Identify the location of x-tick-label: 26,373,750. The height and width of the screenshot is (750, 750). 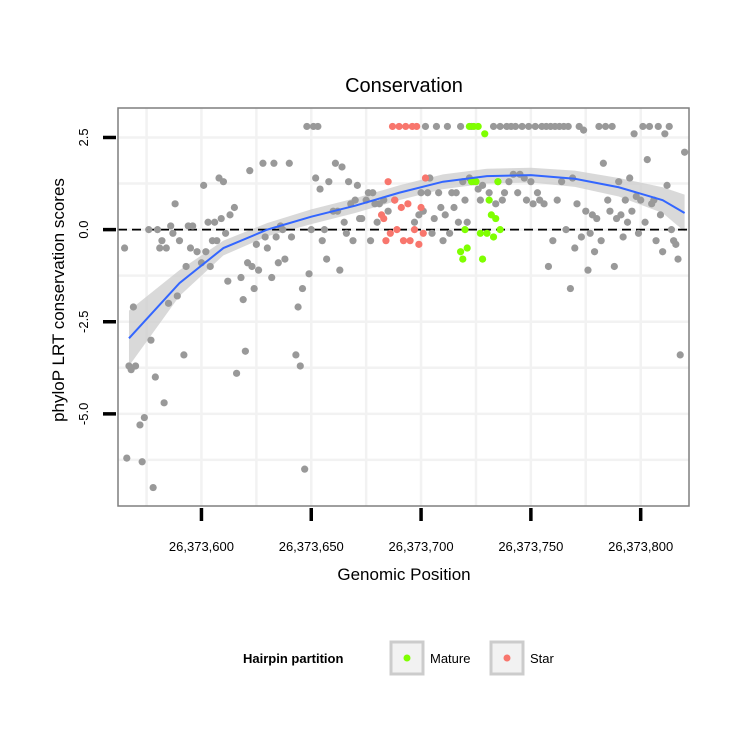
(530, 546).